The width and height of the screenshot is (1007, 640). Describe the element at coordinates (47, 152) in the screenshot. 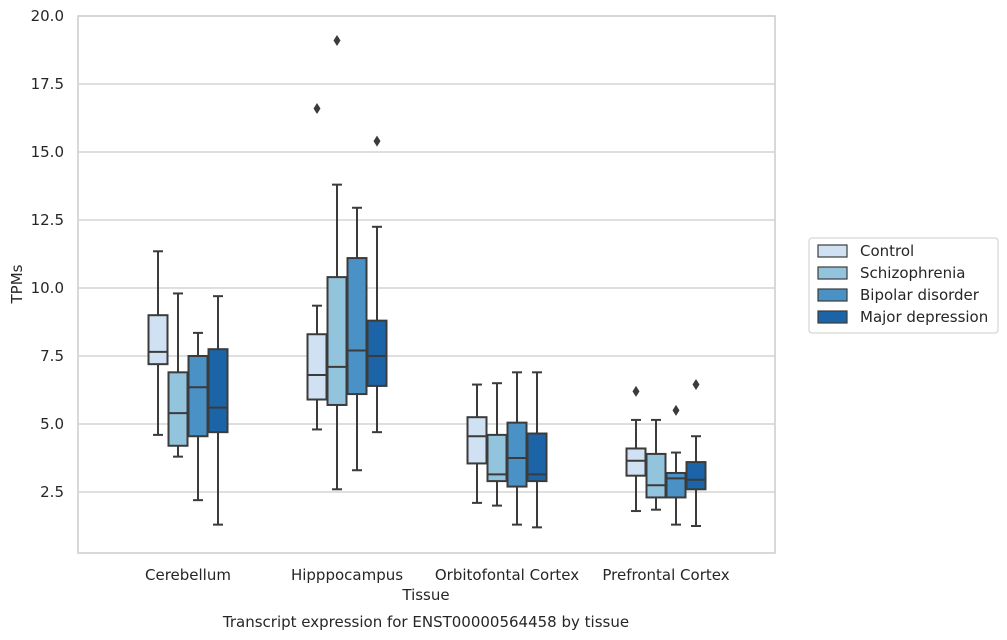

I see `y-tick-label: 15.0` at that location.